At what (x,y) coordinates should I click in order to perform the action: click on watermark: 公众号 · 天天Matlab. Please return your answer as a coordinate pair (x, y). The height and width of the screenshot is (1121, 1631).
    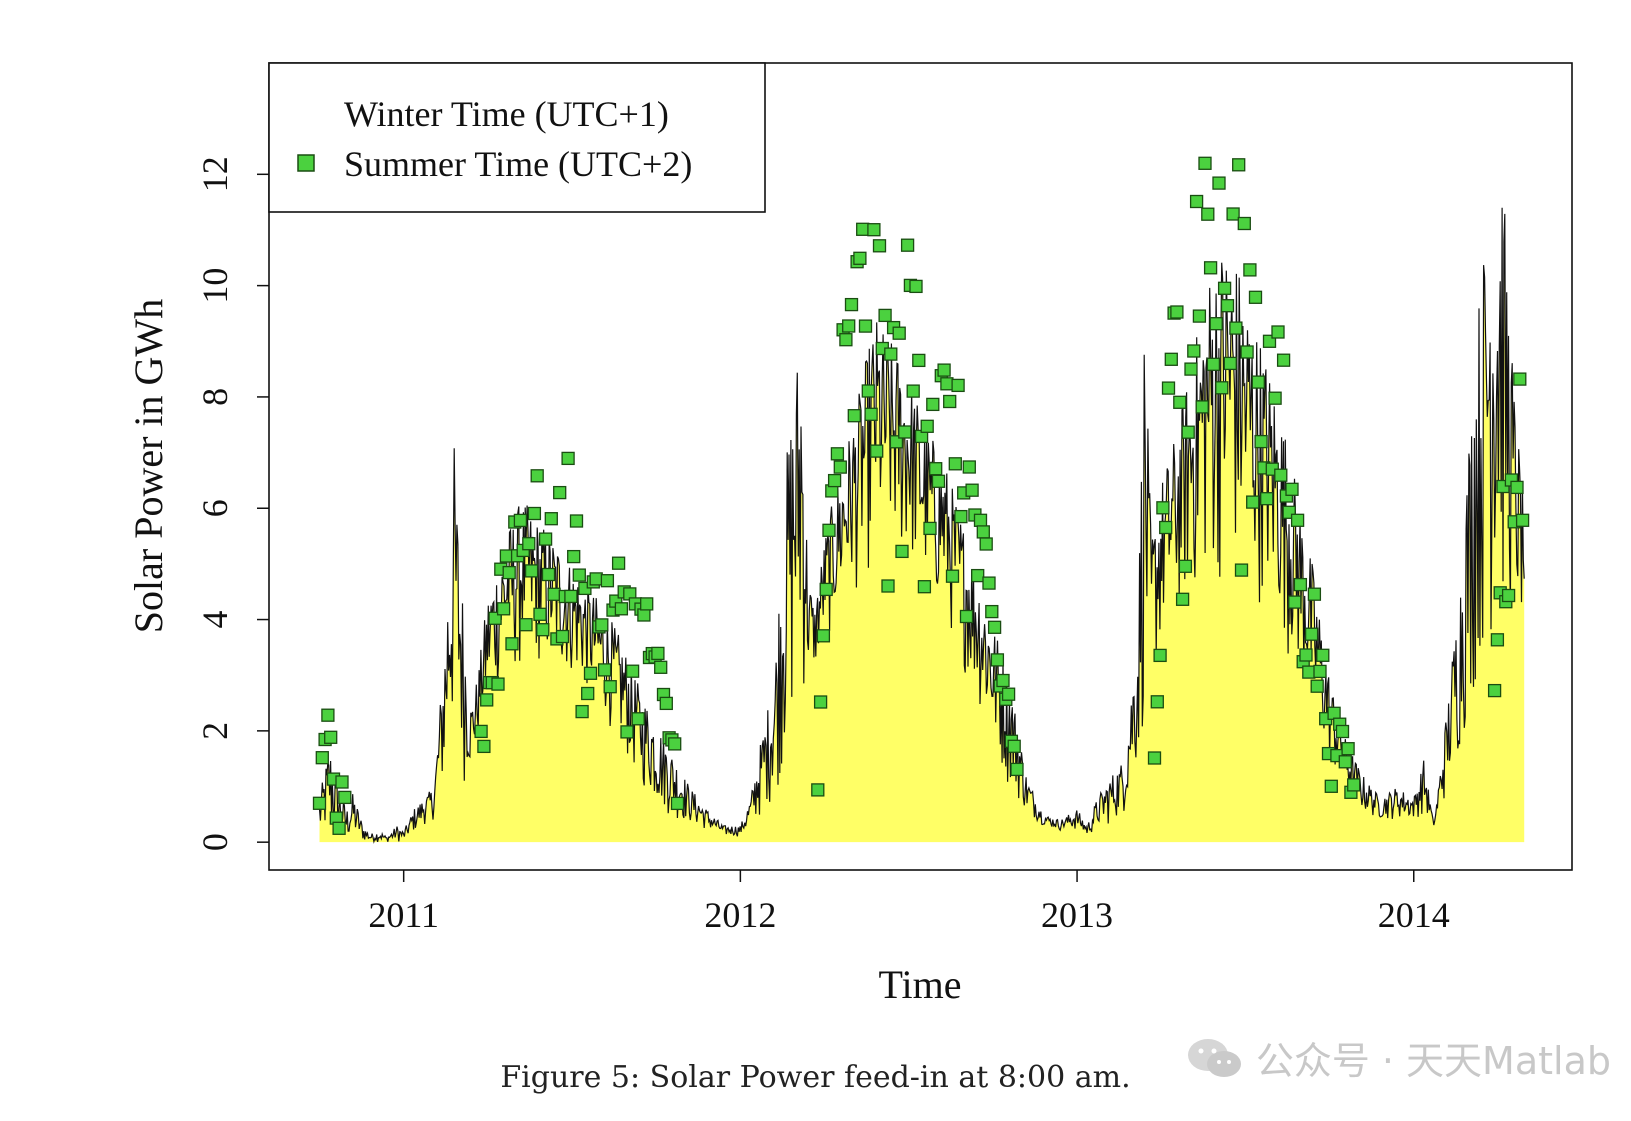
    Looking at the image, I should click on (1397, 1057).